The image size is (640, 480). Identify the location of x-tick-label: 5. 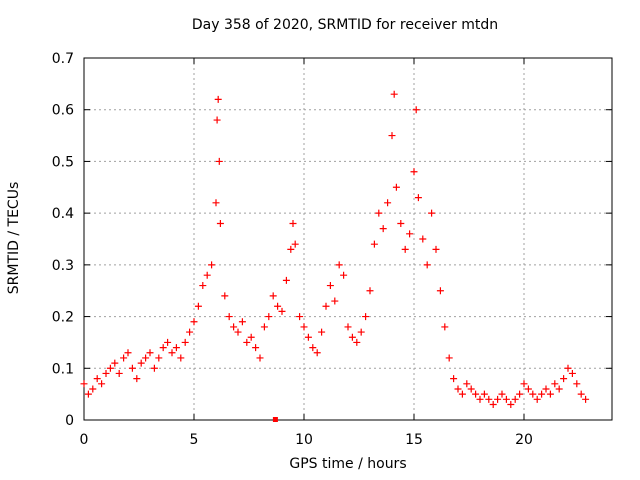
(194, 440).